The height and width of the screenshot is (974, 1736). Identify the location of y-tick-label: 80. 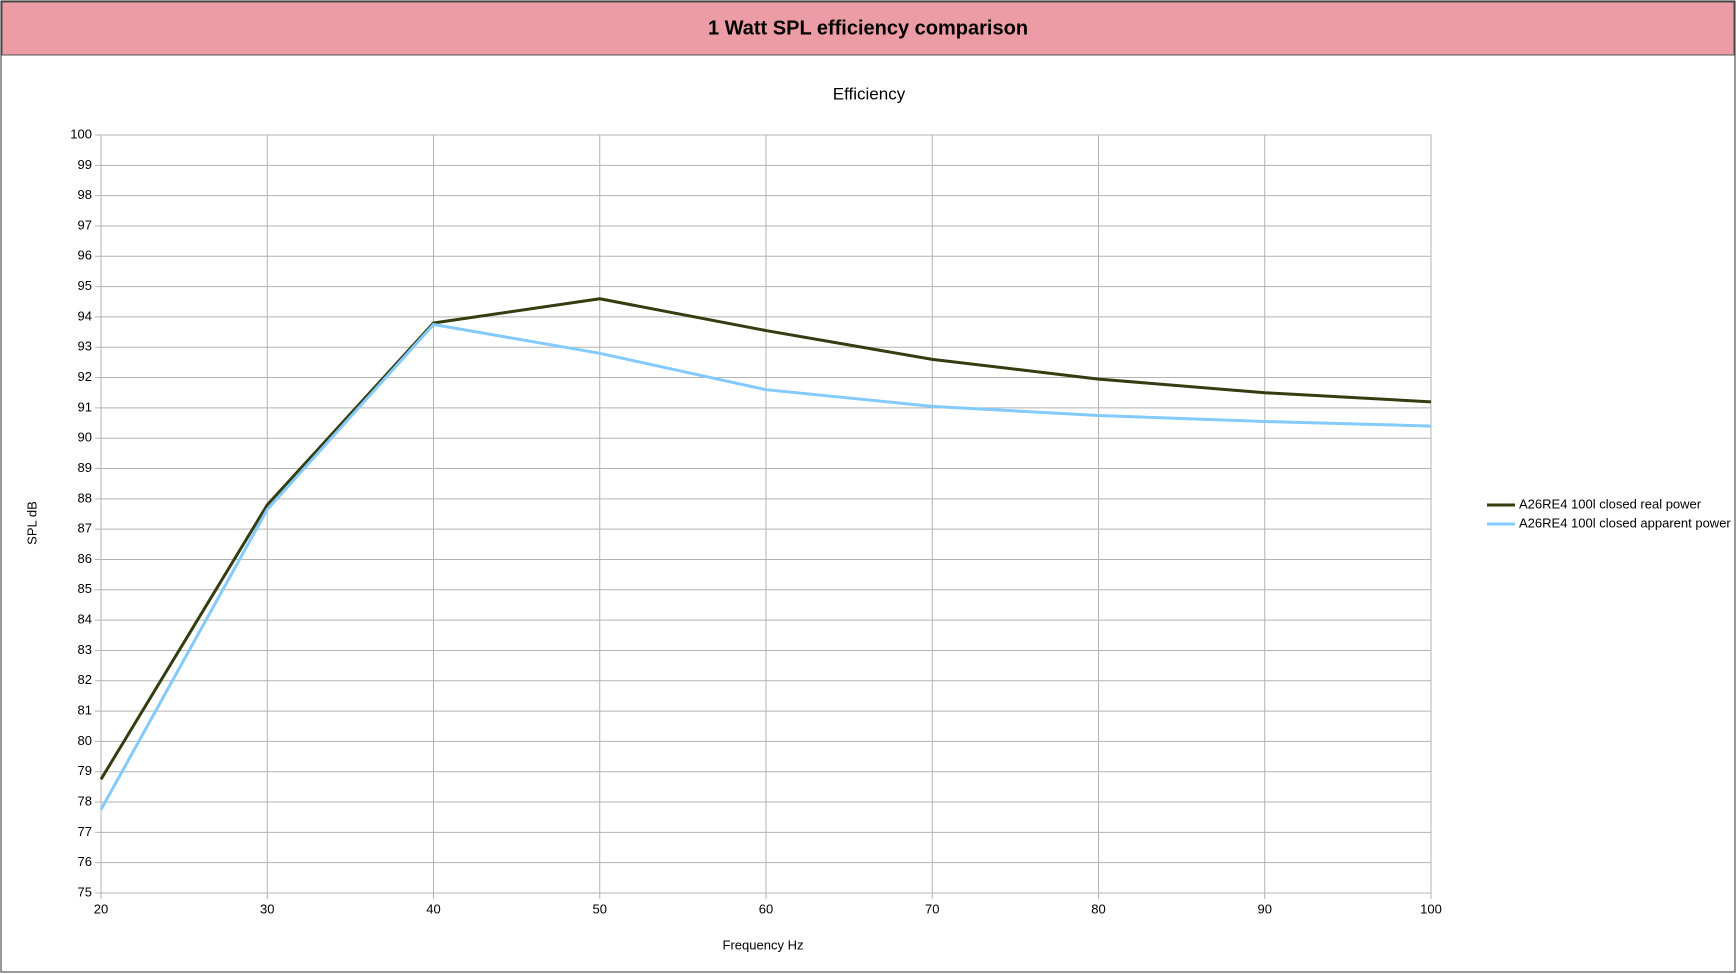
(85, 740).